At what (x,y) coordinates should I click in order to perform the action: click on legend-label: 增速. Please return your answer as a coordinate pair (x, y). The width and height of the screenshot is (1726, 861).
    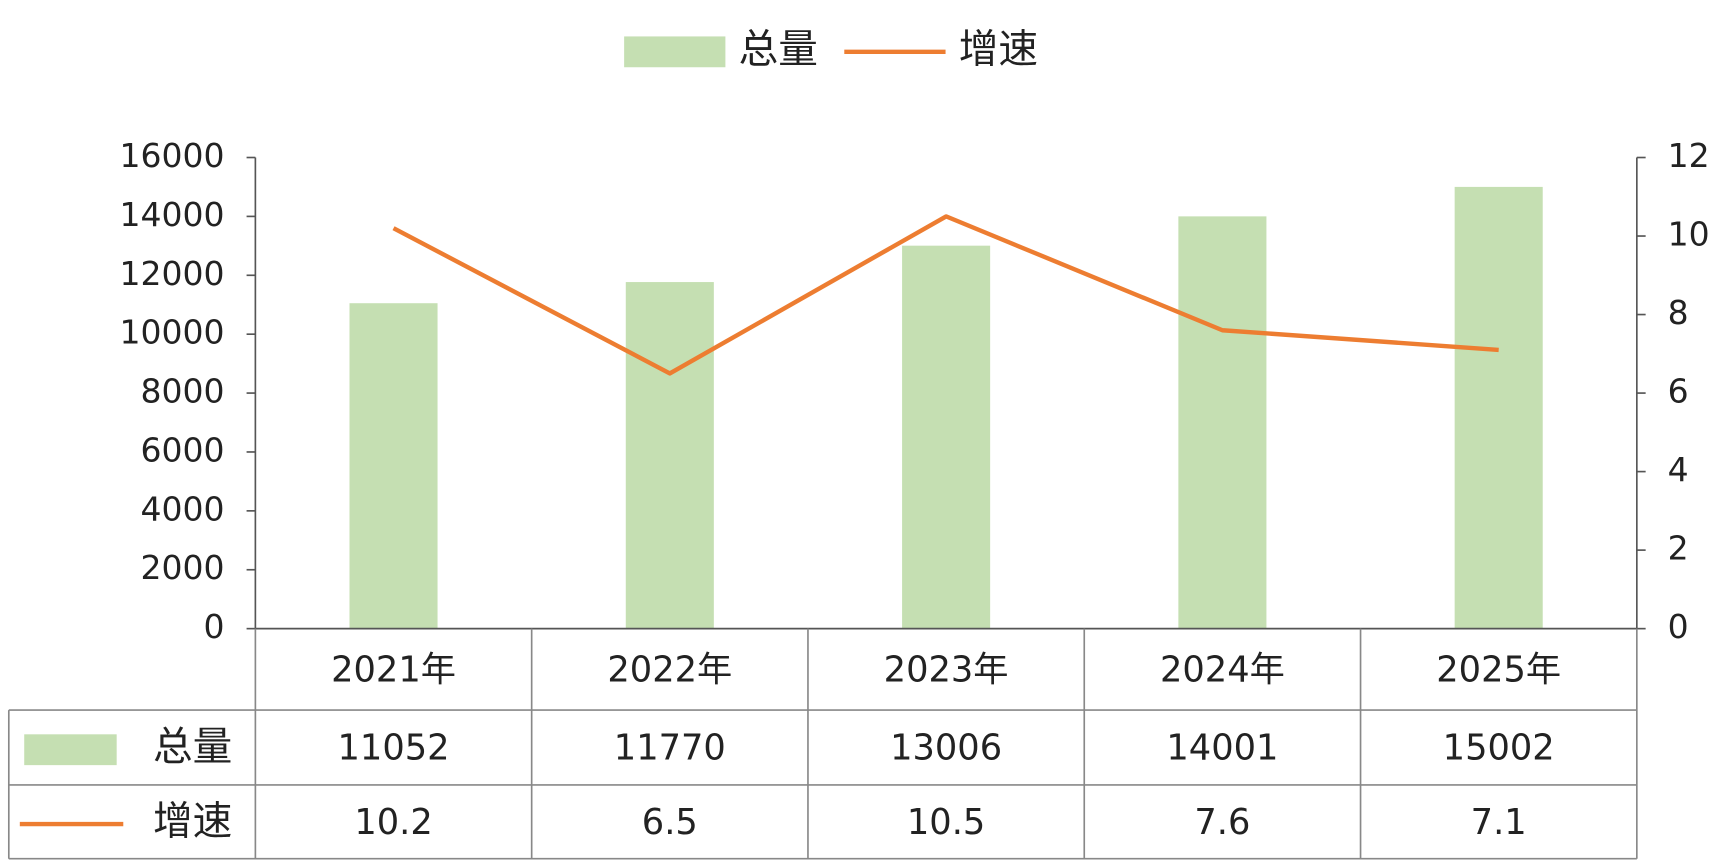
    Looking at the image, I should click on (998, 49).